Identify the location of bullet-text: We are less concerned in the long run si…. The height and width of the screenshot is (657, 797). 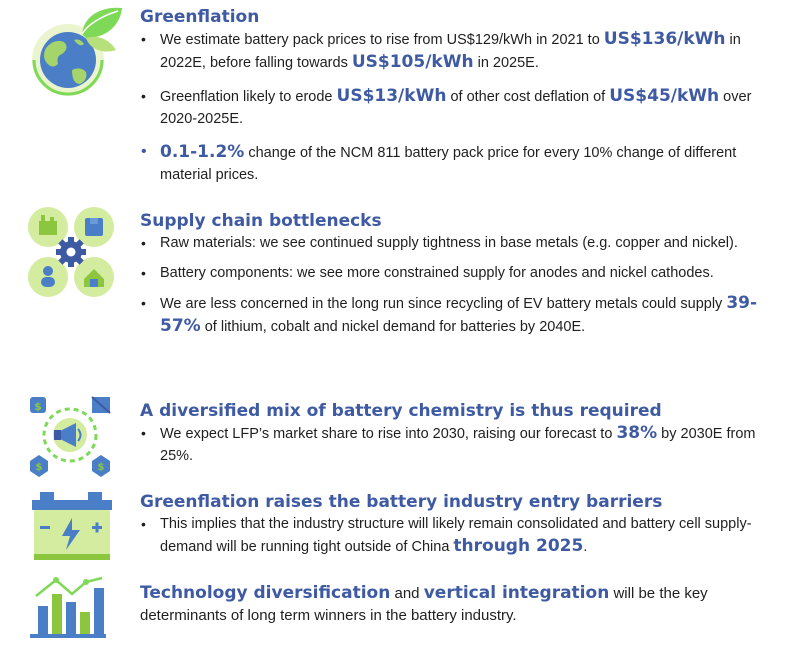
(443, 304).